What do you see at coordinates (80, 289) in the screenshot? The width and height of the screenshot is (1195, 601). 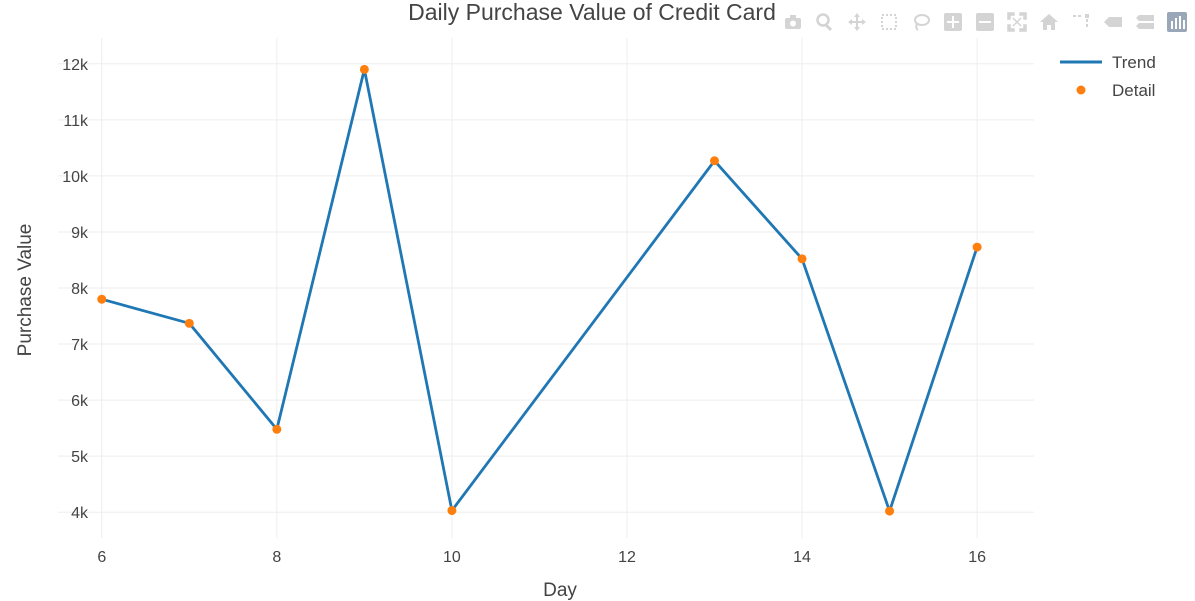 I see `y-tick-label: 8k` at bounding box center [80, 289].